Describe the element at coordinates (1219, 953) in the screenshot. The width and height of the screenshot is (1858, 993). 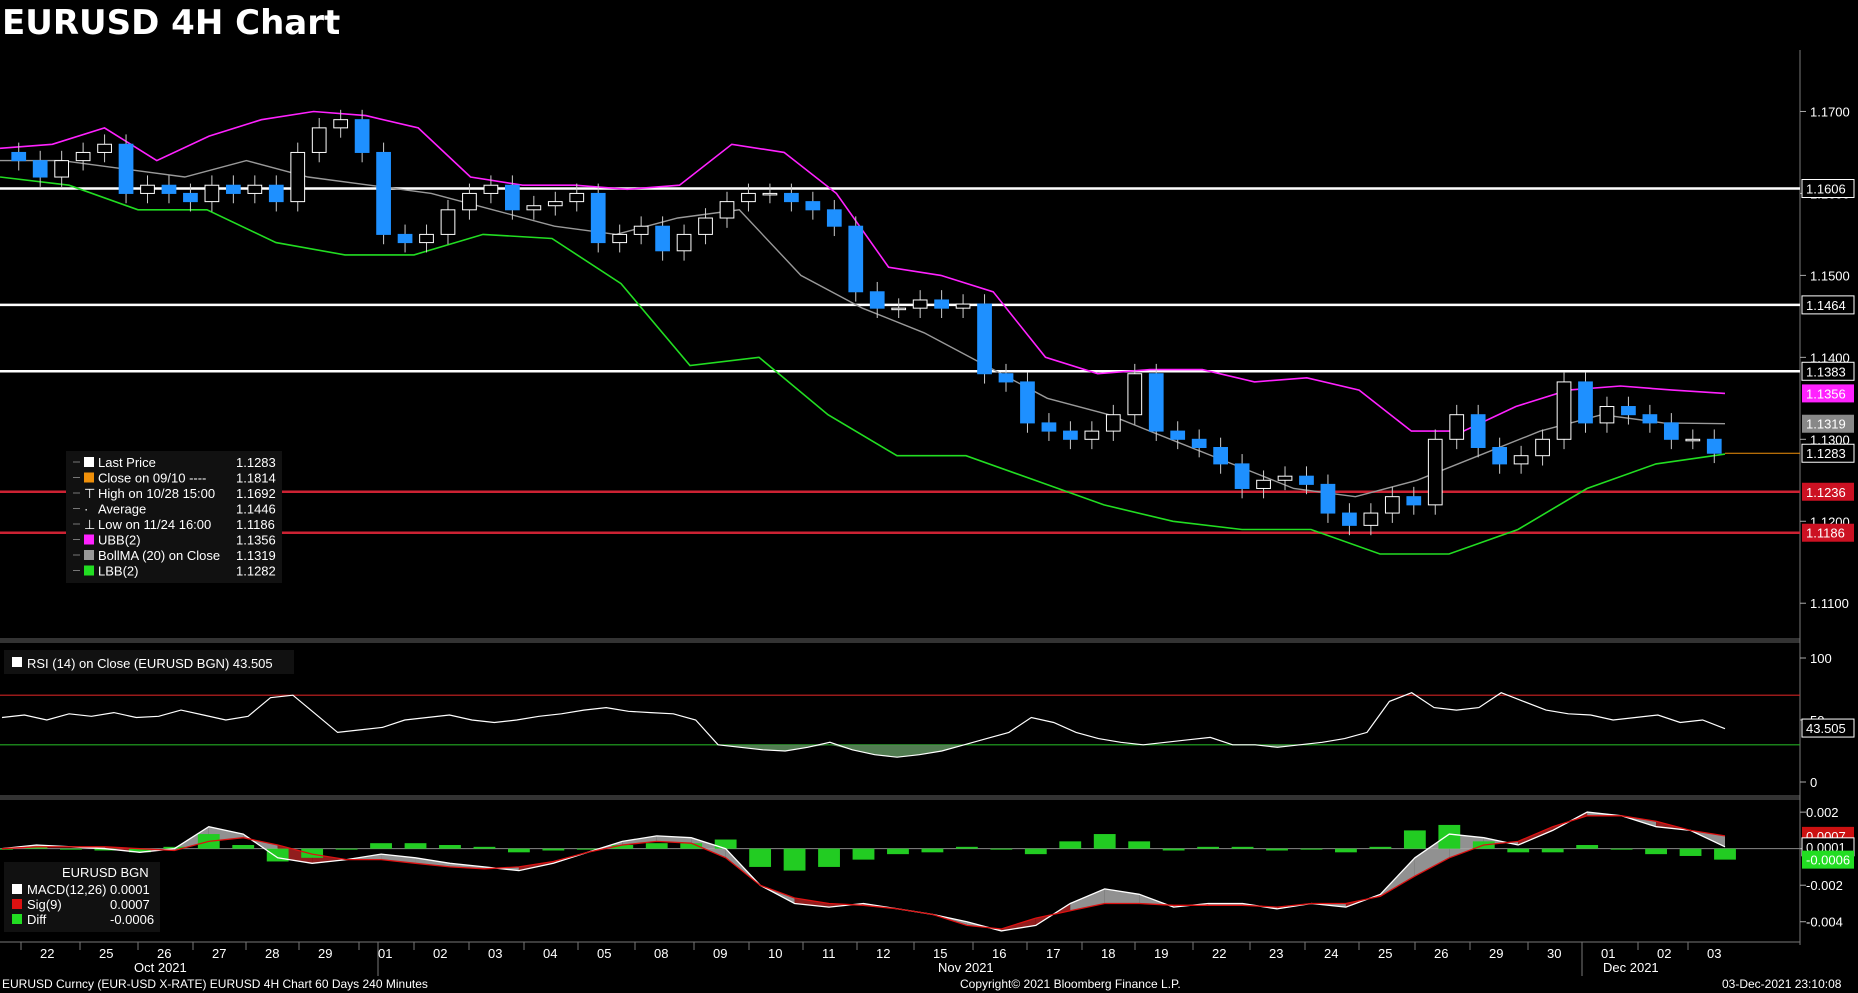
I see `date-label: 22` at that location.